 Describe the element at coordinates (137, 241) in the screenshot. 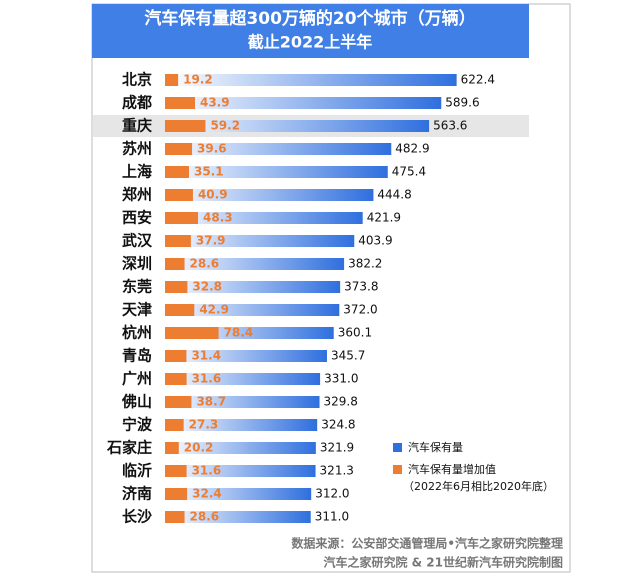

I see `y-tick-label: 武汉` at that location.